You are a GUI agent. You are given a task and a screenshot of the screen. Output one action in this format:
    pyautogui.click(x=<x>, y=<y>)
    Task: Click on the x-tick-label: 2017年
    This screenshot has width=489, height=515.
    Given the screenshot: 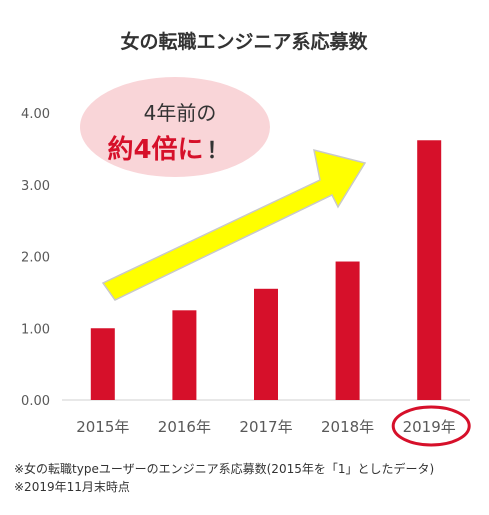 What is the action you would take?
    pyautogui.click(x=265, y=427)
    